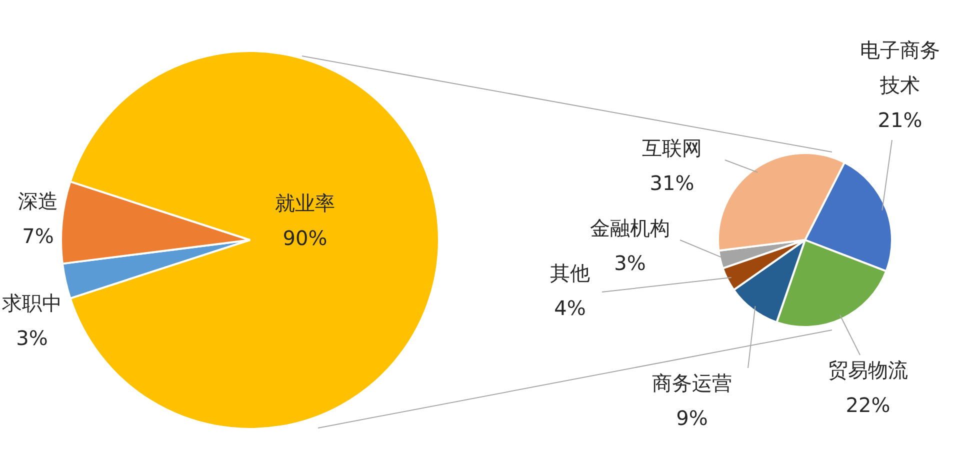 This screenshot has height=454, width=972. I want to click on data-label: 7%, so click(38, 236).